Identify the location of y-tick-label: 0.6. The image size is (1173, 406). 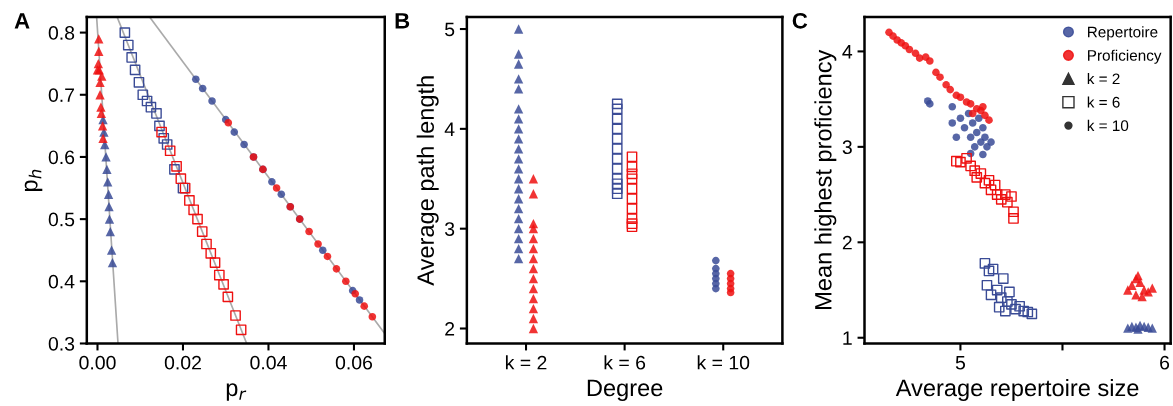
(61, 157).